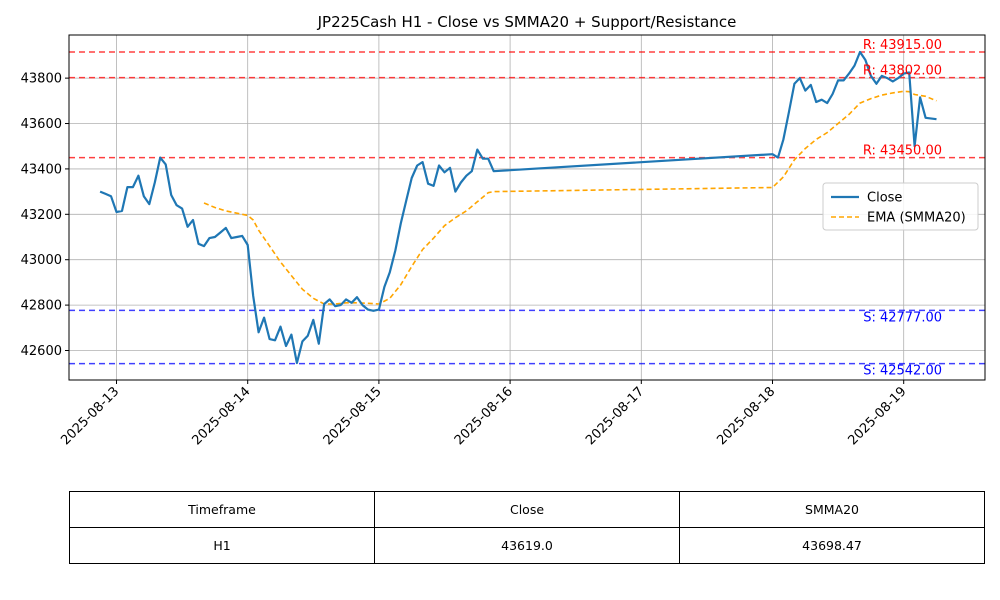 This screenshot has height=600, width=1000. What do you see at coordinates (902, 371) in the screenshot?
I see `support-label: S: 42542.00` at bounding box center [902, 371].